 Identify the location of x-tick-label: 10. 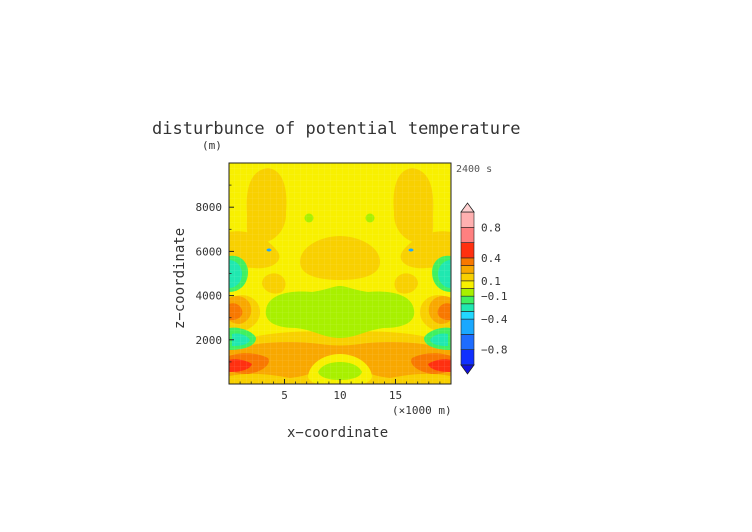
(339, 395).